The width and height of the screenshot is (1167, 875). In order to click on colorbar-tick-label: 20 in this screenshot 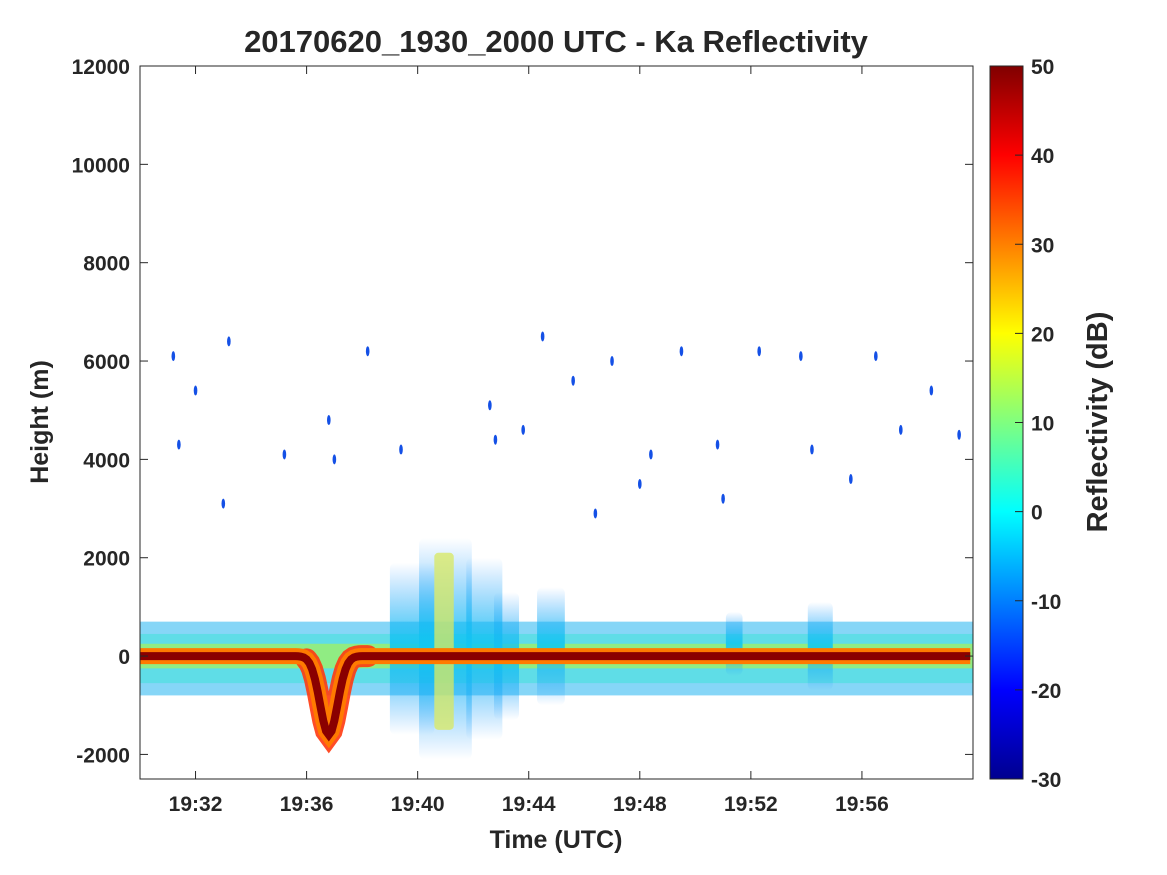, I will do `click(1042, 334)`.